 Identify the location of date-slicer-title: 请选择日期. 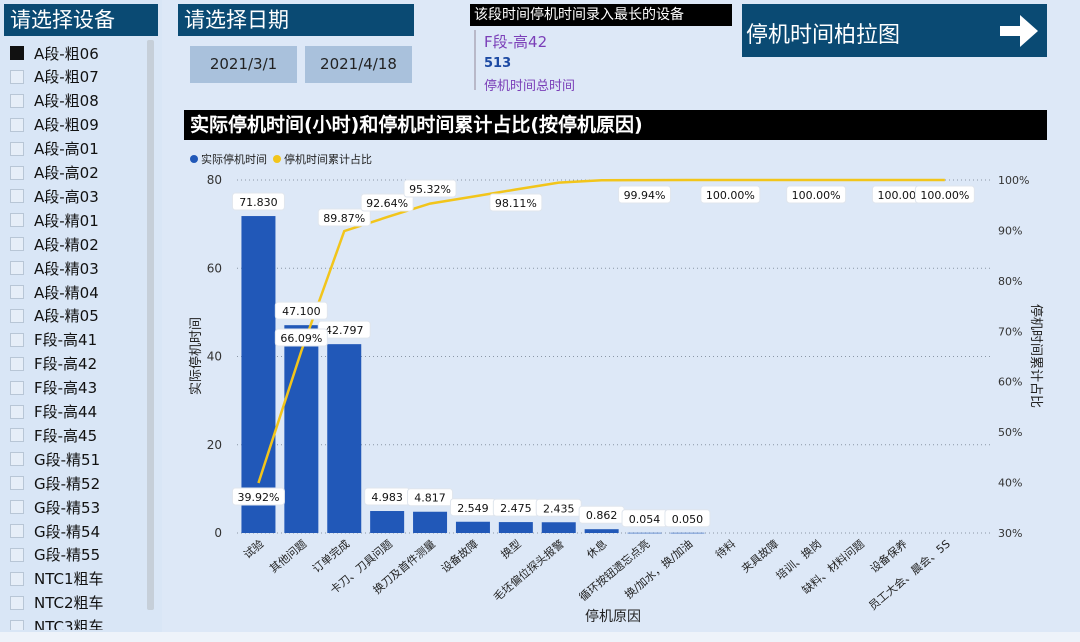
(296, 20).